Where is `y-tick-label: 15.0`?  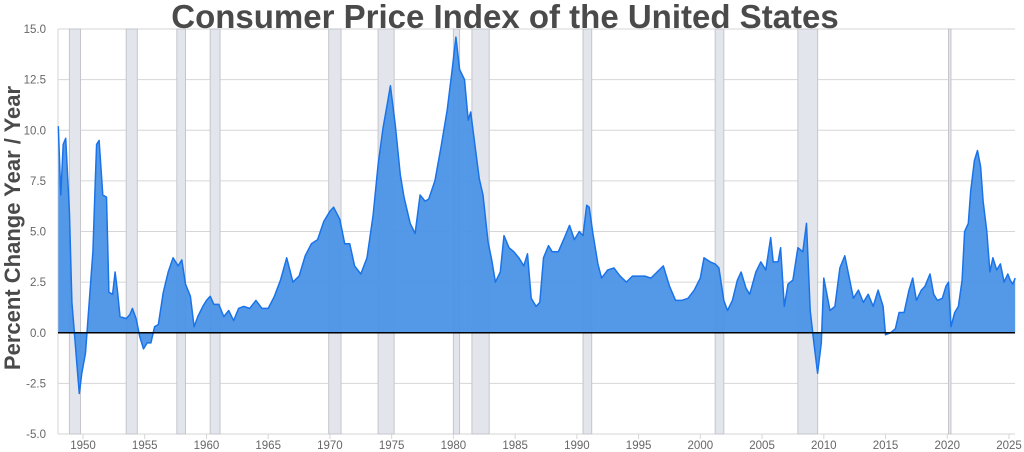 y-tick-label: 15.0 is located at coordinates (35, 30).